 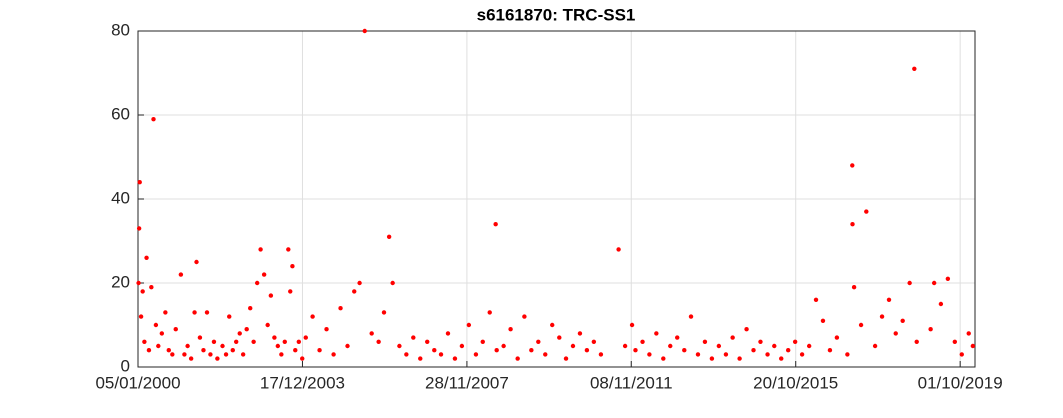 What do you see at coordinates (302, 382) in the screenshot?
I see `x-tick-label: 17/12/2003` at bounding box center [302, 382].